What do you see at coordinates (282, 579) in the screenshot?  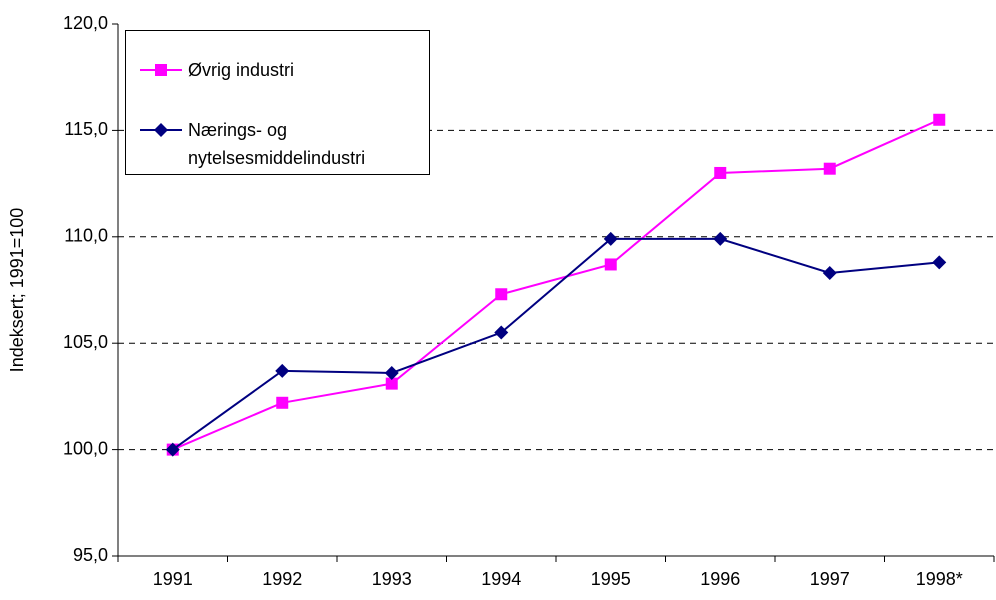 I see `x-tick-label: 1992` at bounding box center [282, 579].